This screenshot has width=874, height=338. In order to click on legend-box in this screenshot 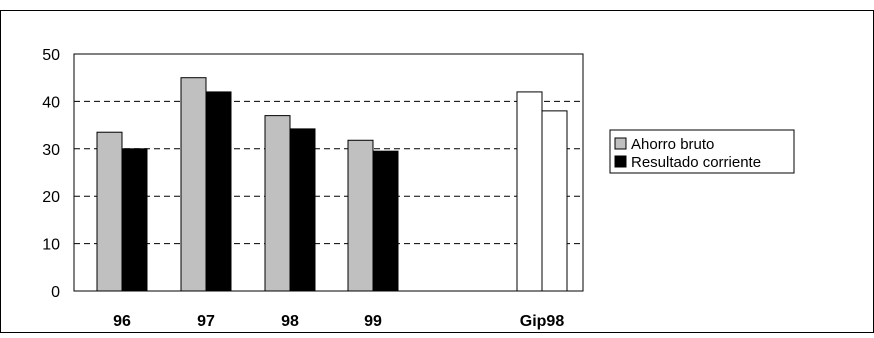, I will do `click(702, 151)`.